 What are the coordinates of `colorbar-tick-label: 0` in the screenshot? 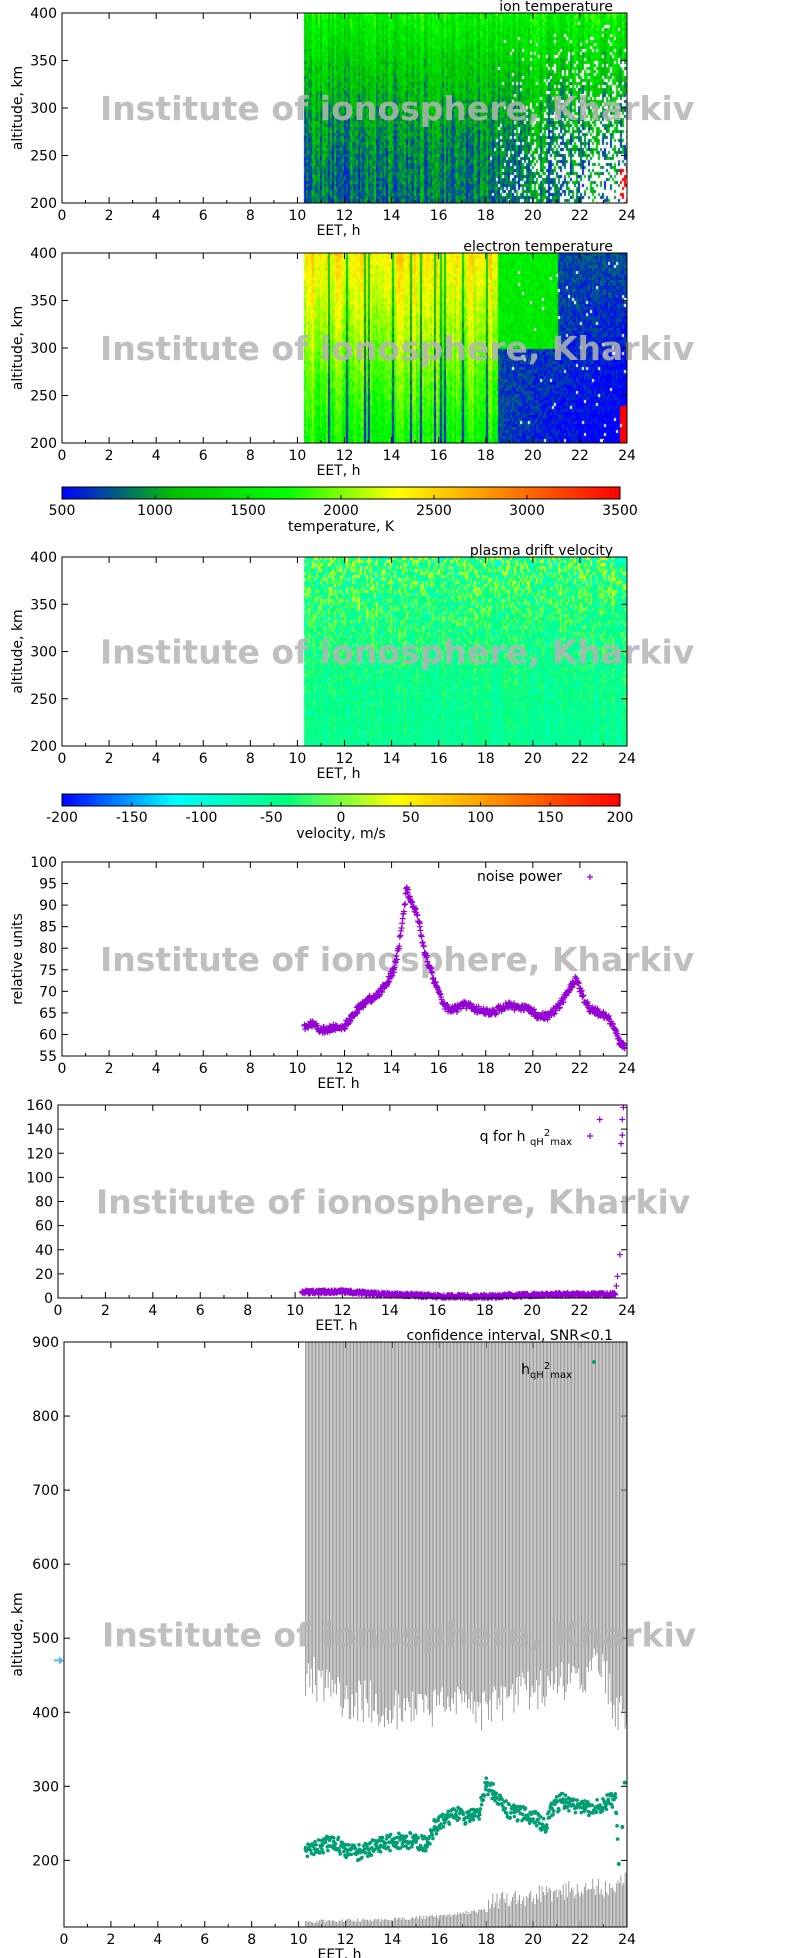 It's located at (341, 818).